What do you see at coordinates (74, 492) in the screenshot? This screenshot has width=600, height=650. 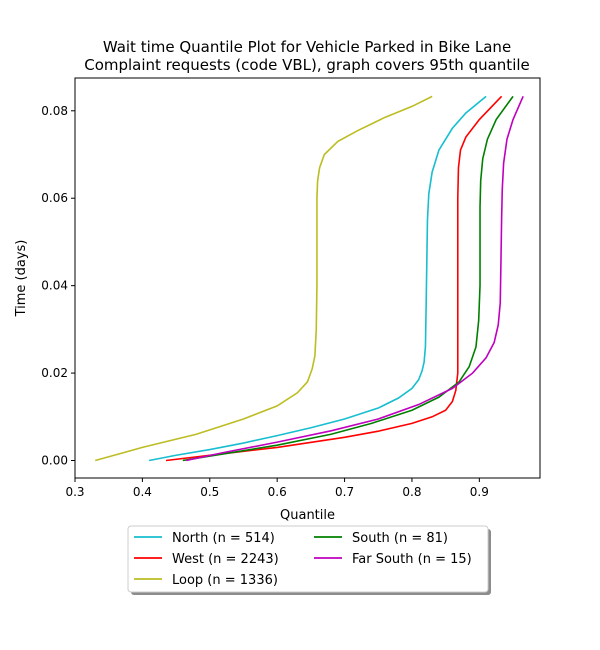 I see `x-tick-label: 0.3` at bounding box center [74, 492].